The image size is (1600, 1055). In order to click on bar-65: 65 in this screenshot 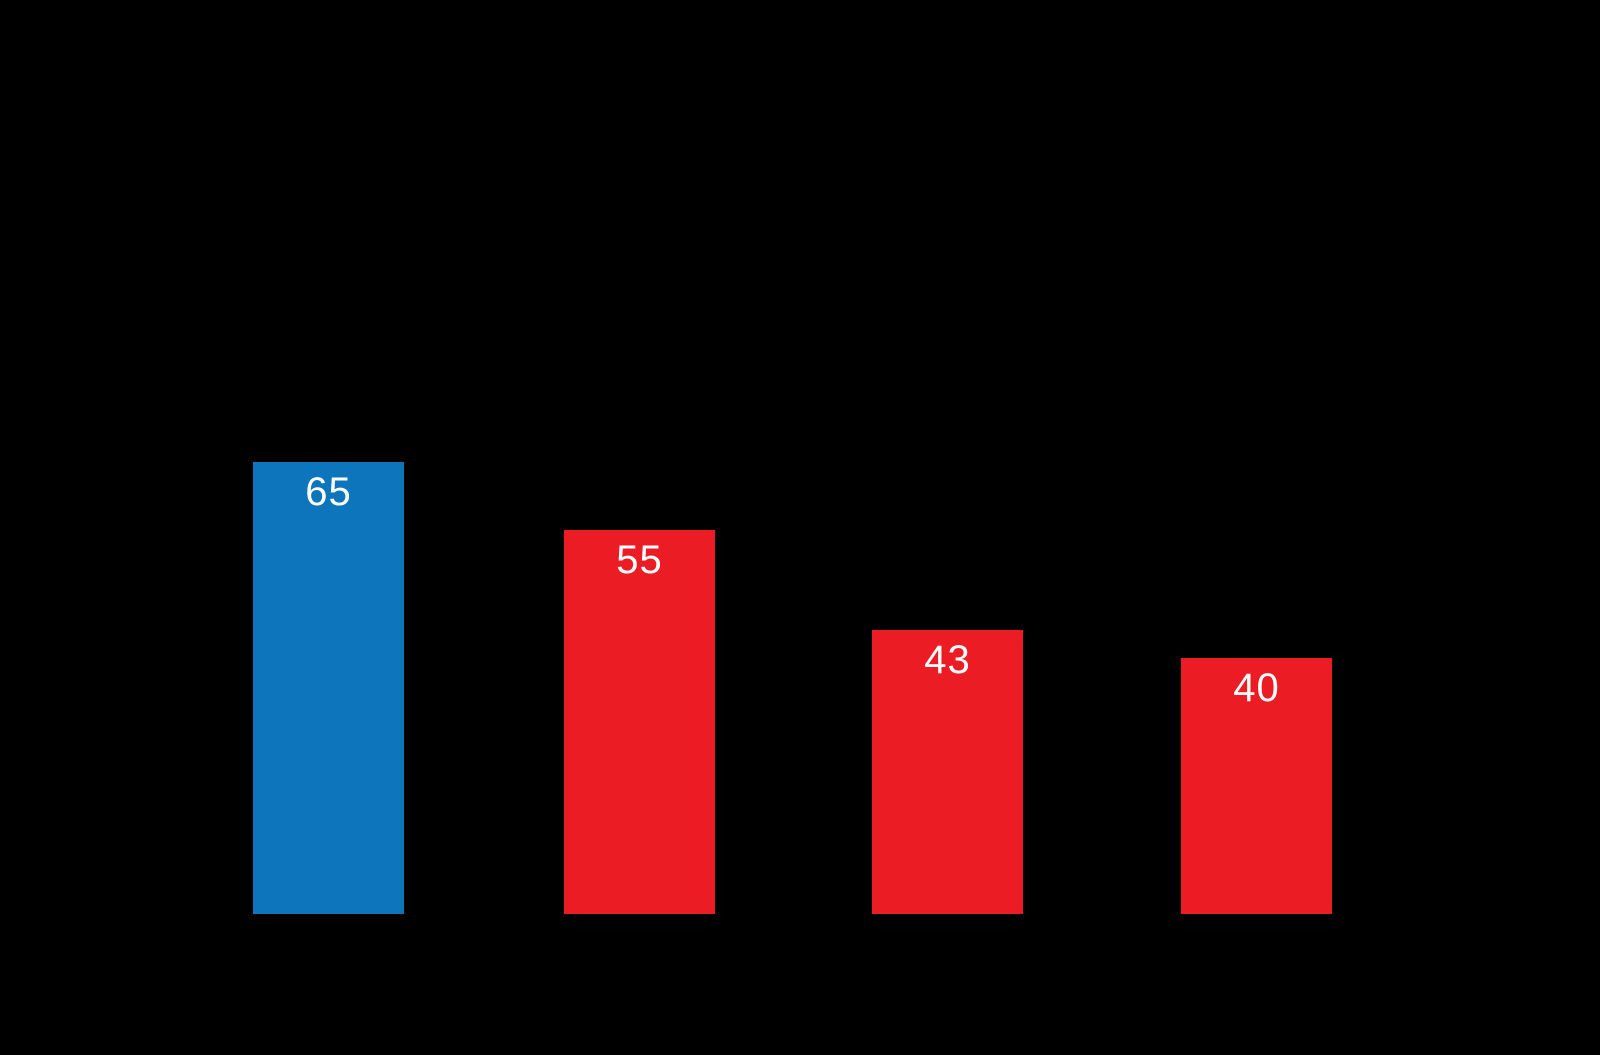, I will do `click(328, 688)`.